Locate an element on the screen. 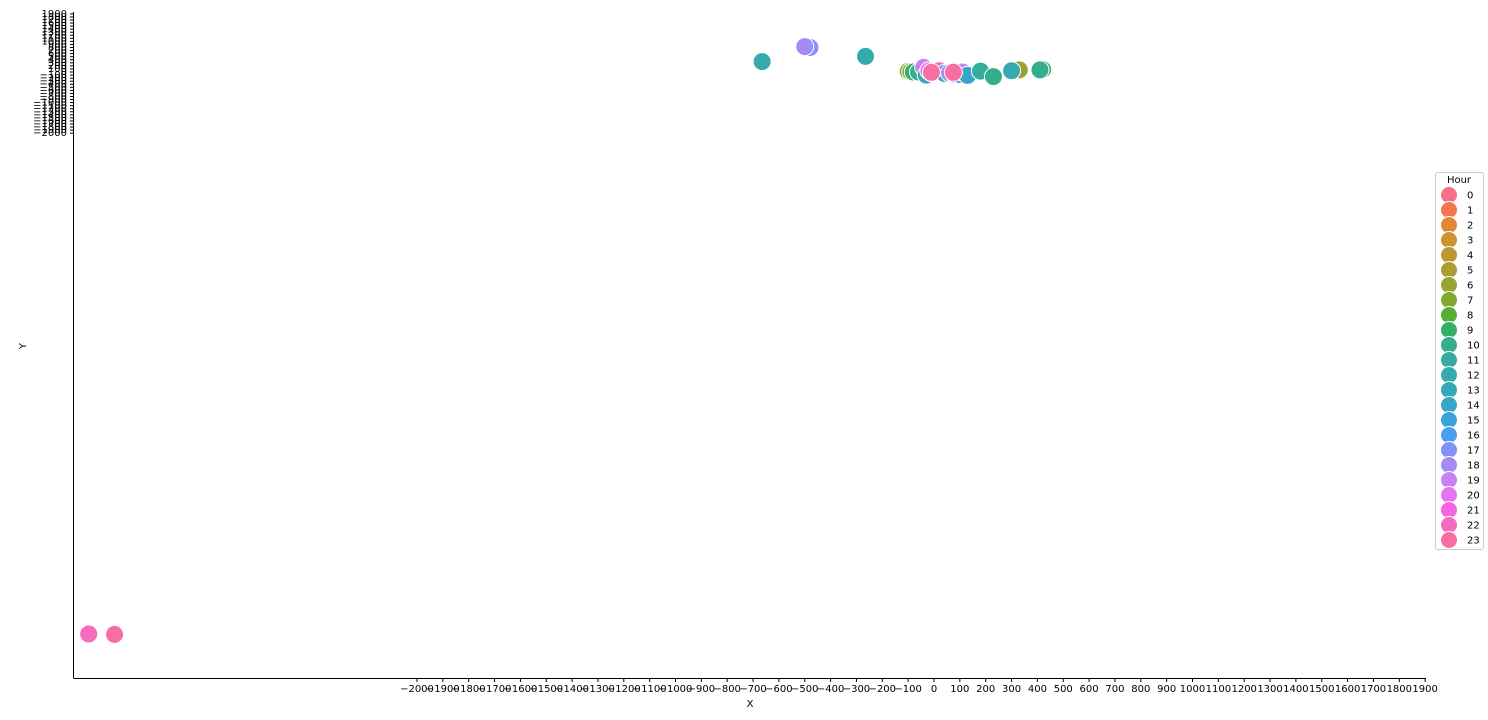  legend-label: 2 is located at coordinates (1470, 226).